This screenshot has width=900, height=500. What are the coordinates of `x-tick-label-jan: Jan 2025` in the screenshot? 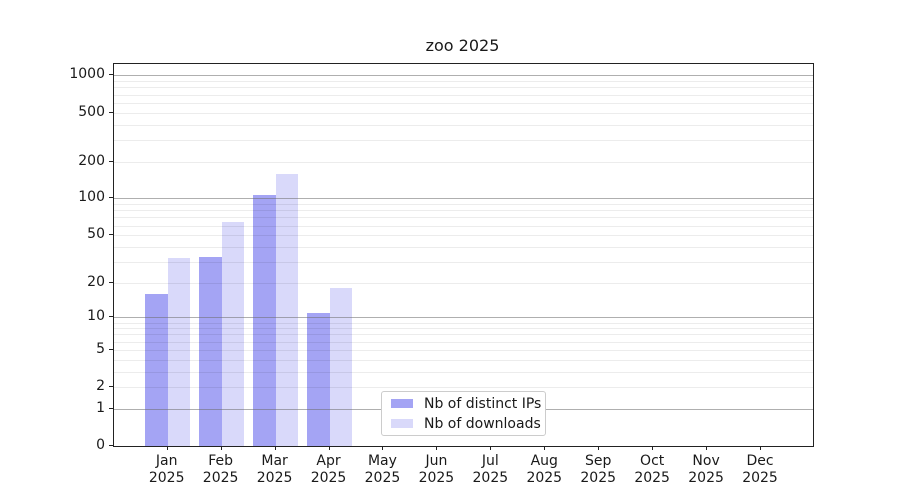 It's located at (166, 469).